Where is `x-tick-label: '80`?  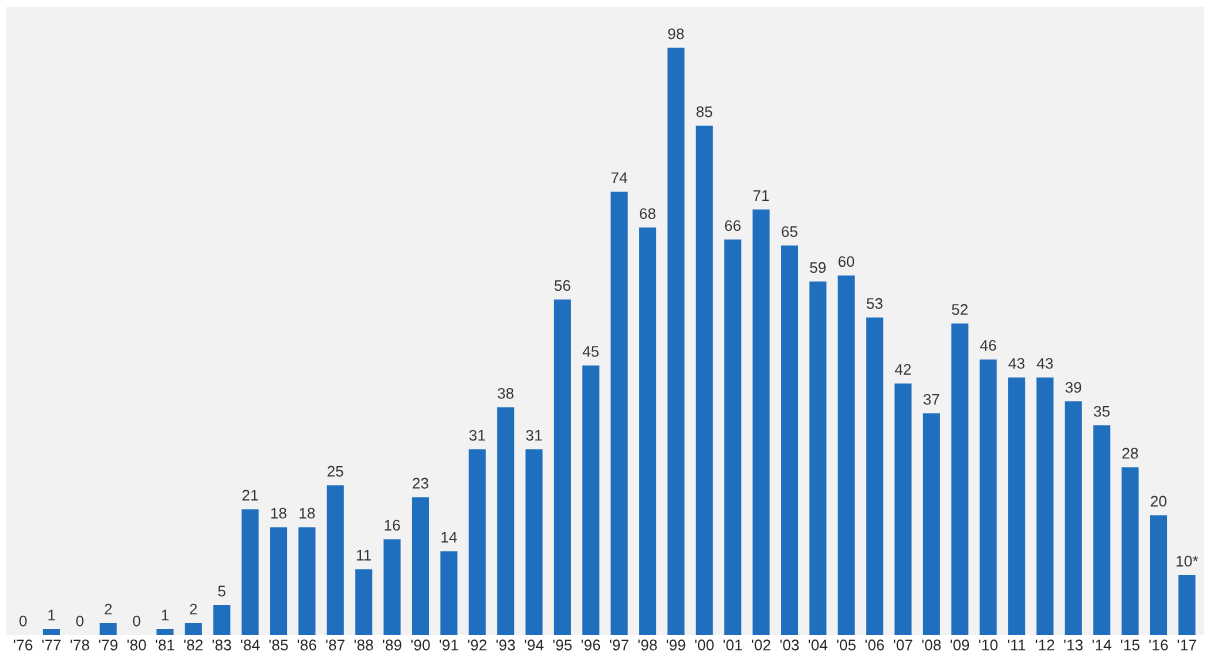 x-tick-label: '80 is located at coordinates (136, 645).